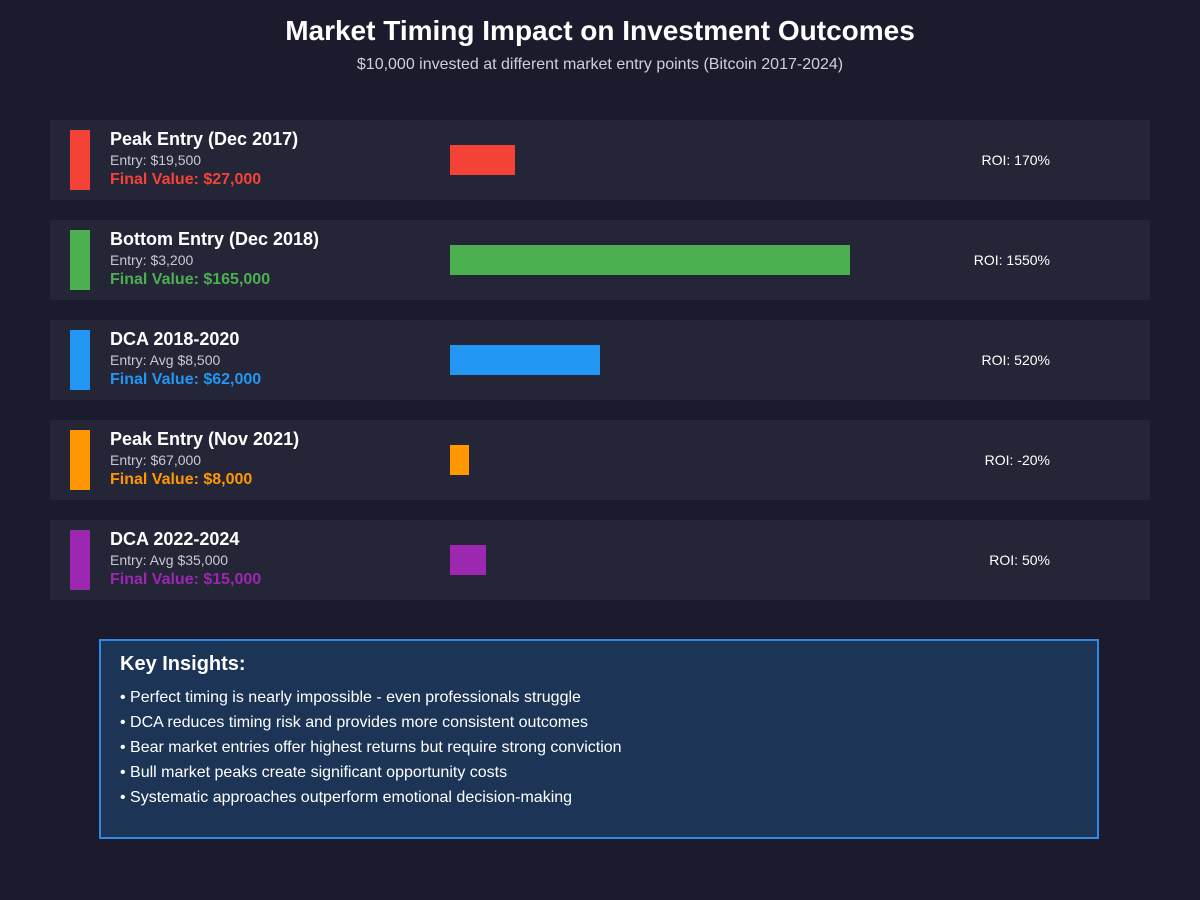 The image size is (1200, 900). Describe the element at coordinates (215, 239) in the screenshot. I see `scenario-label: Bottom Entry (Dec 2018)` at that location.